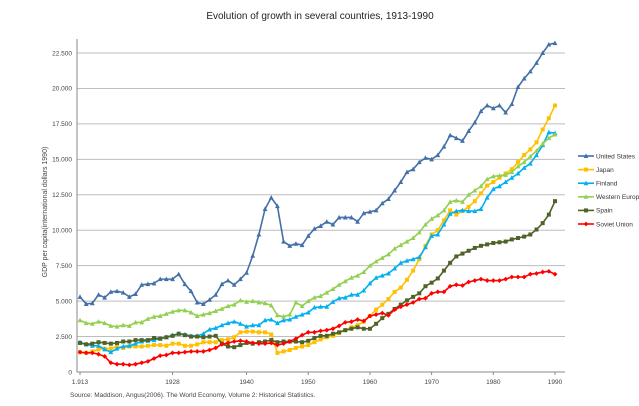  Describe the element at coordinates (62, 160) in the screenshot. I see `y-tick-label: 15.000` at that location.